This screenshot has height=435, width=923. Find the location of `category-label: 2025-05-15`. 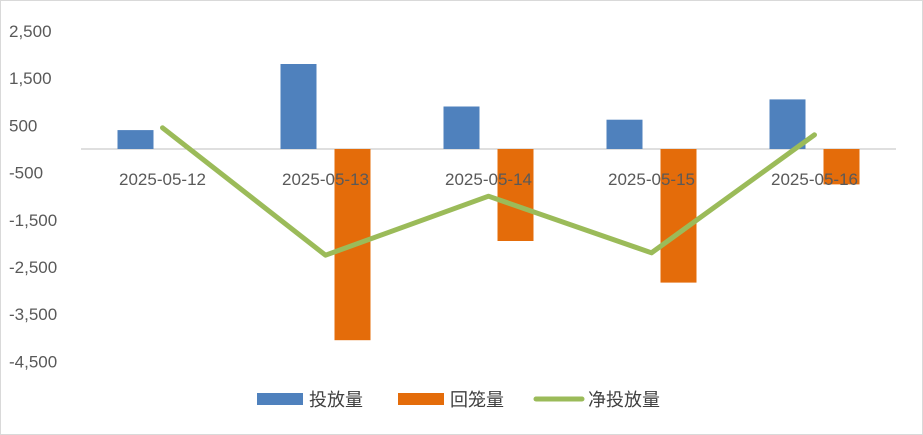

category-label: 2025-05-15 is located at coordinates (651, 179).